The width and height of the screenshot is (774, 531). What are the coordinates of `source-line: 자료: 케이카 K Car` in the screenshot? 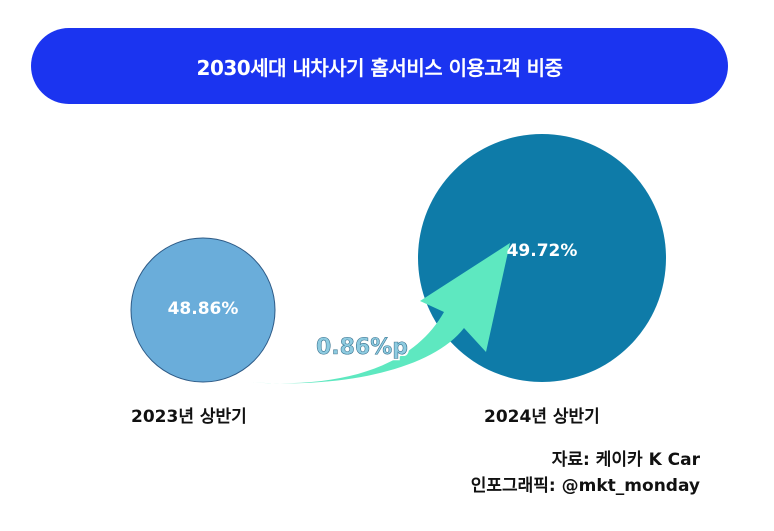 It's located at (625, 460).